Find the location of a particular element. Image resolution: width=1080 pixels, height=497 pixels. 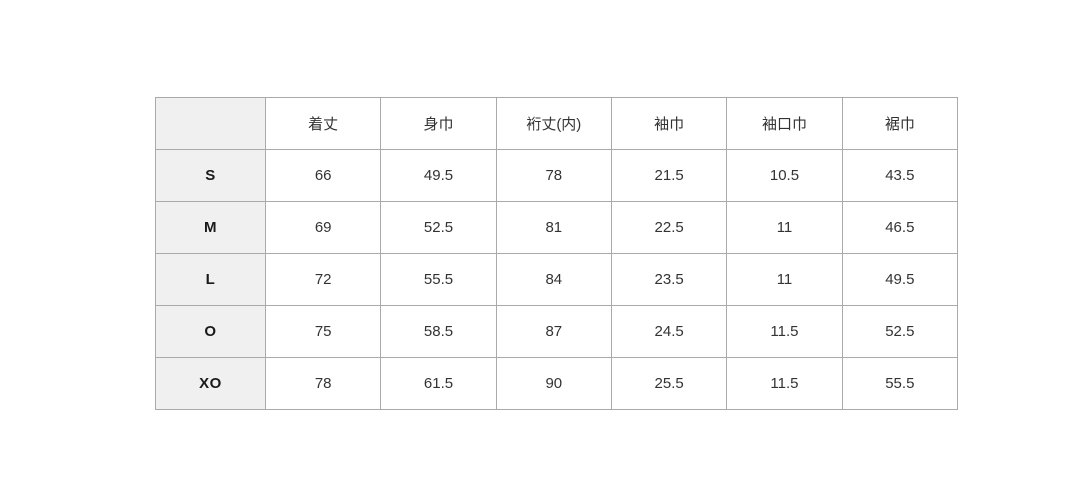

measurement-cell: 43.5 is located at coordinates (900, 175).